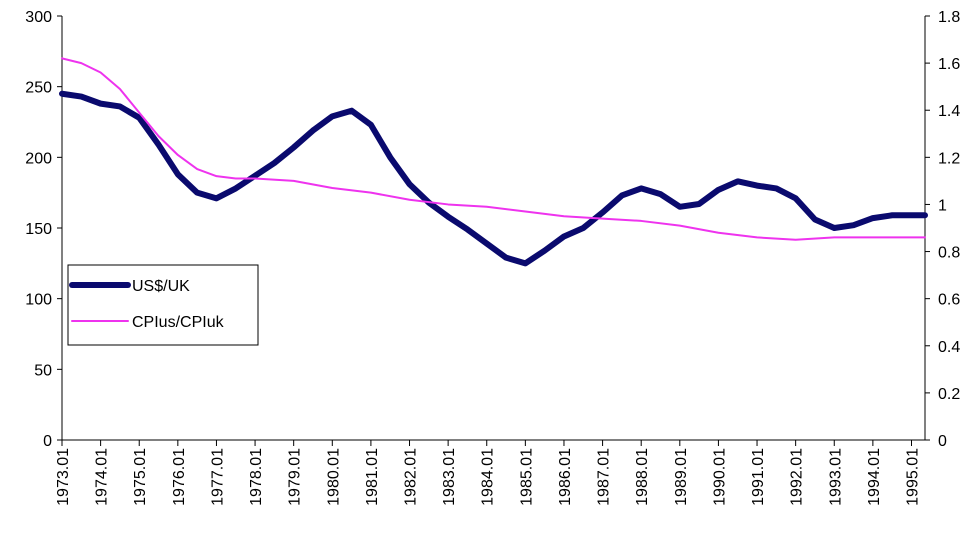 This screenshot has width=975, height=535. Describe the element at coordinates (178, 322) in the screenshot. I see `legend-label: CPIus/CPIuk` at that location.